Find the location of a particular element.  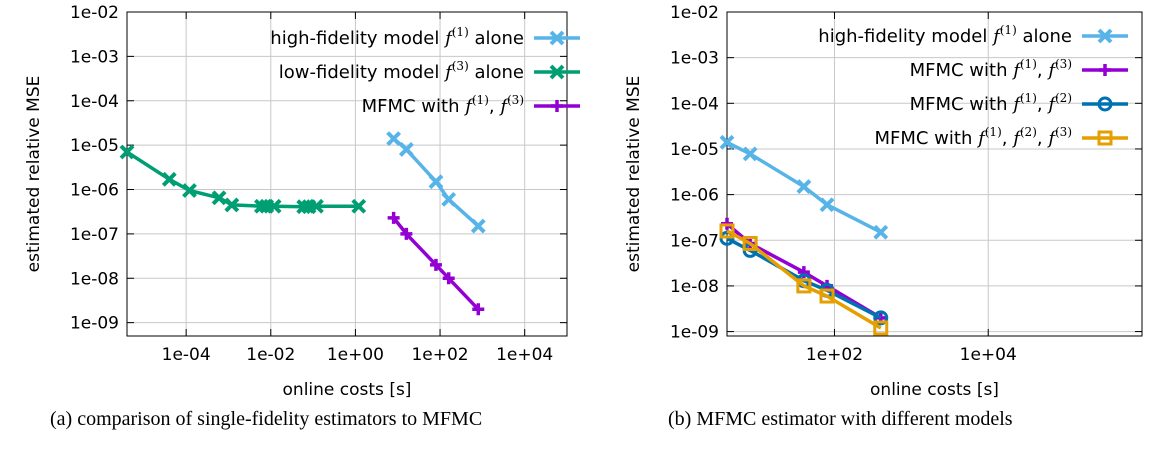

legend-entry-2: low-fidelity model f(3) alone is located at coordinates (429, 71).